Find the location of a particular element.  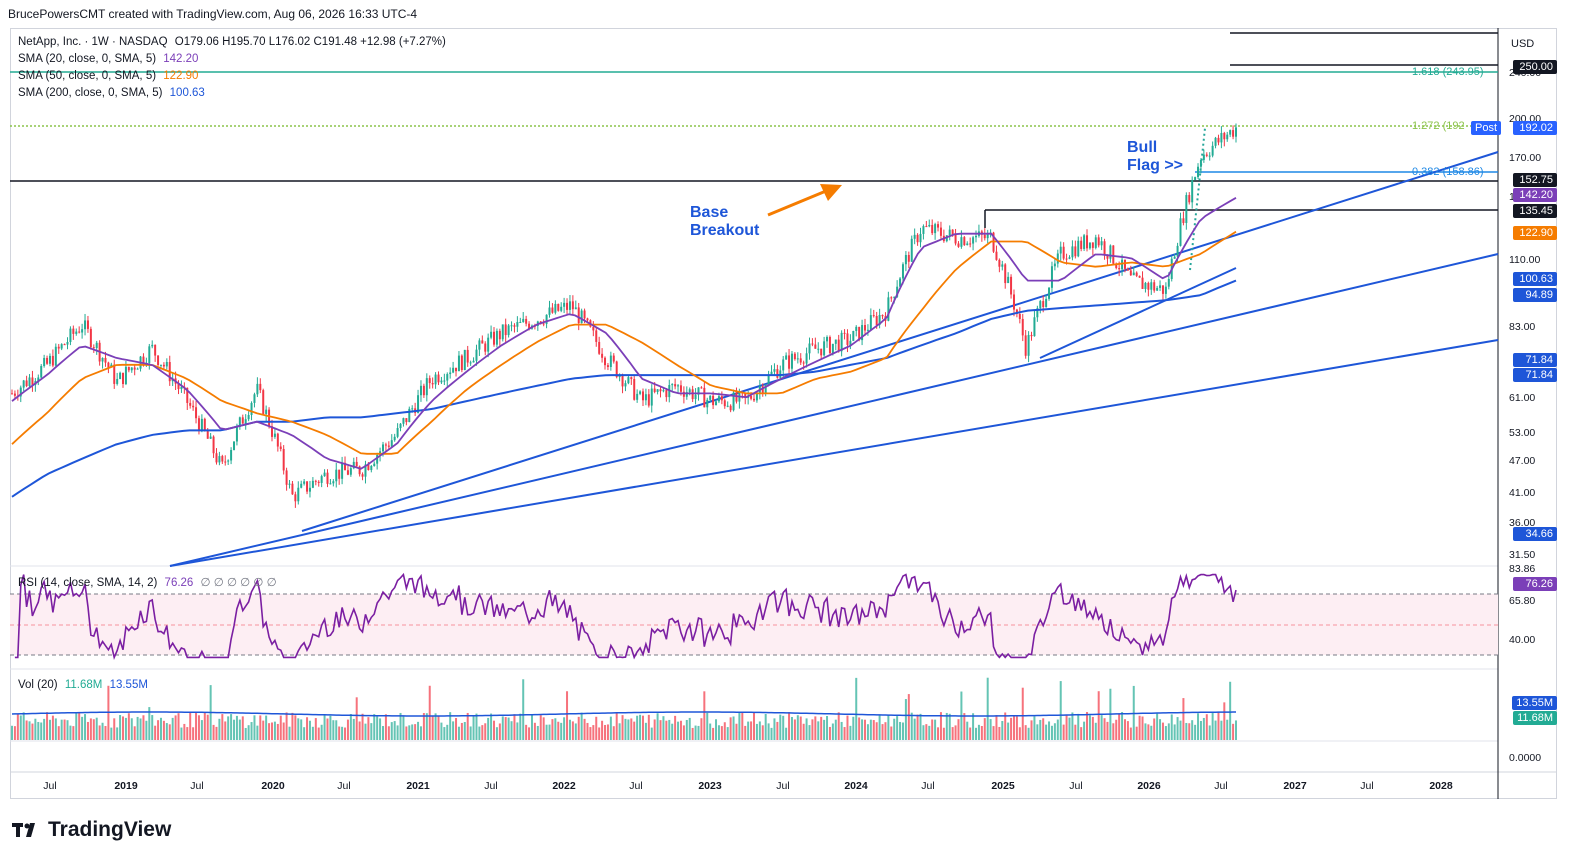

price-tag: 76.26 is located at coordinates (1535, 584).